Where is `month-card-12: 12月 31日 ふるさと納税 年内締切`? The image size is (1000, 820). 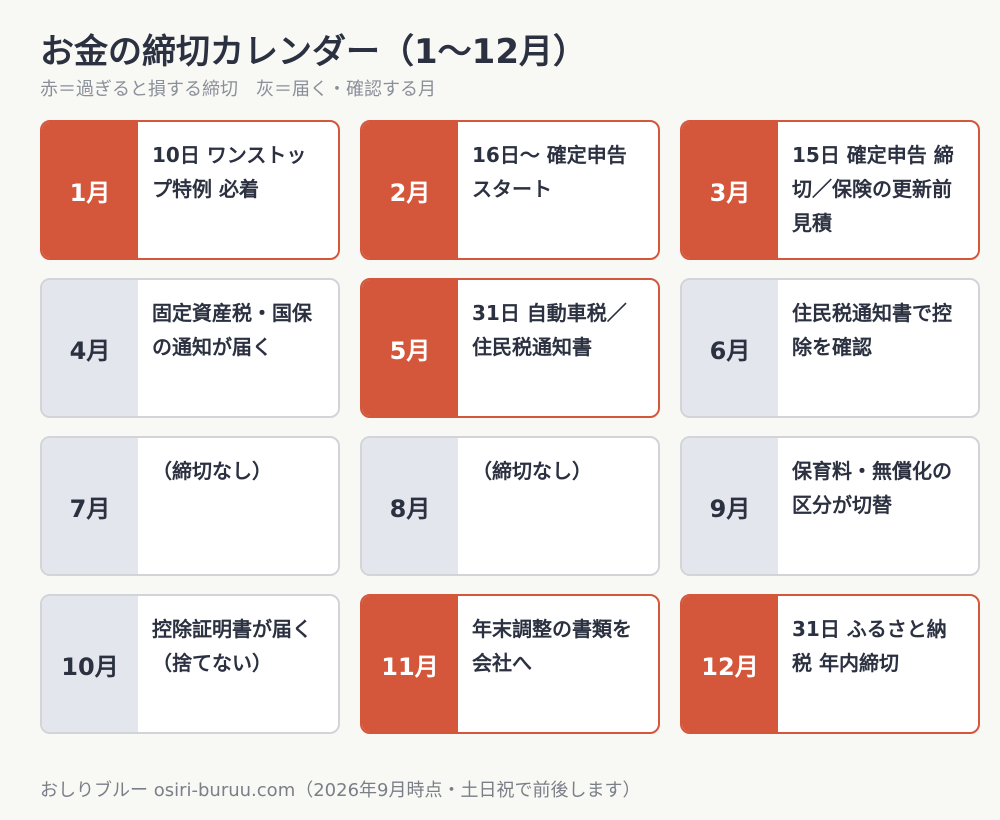 month-card-12: 12月 31日 ふるさと納税 年内締切 is located at coordinates (830, 664).